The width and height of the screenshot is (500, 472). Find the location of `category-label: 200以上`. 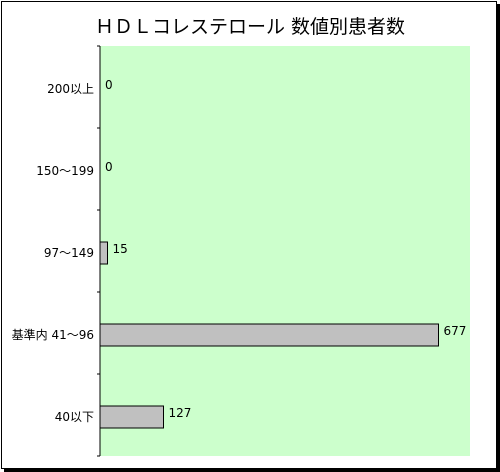

category-label: 200以上 is located at coordinates (70, 89).